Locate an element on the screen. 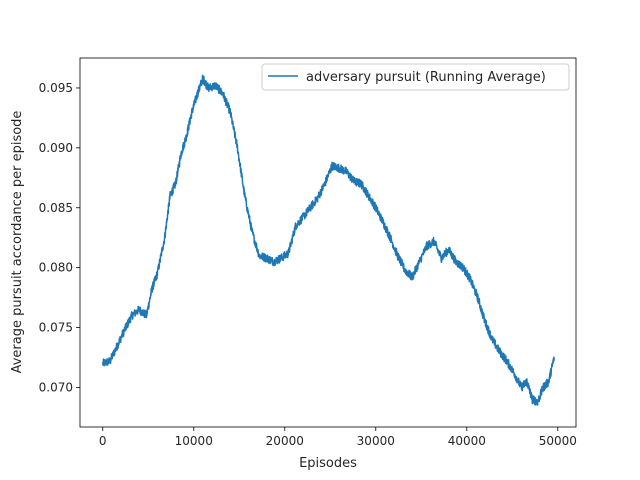 Image resolution: width=640 pixels, height=480 pixels. y-tick-label: 0.070 is located at coordinates (56, 387).